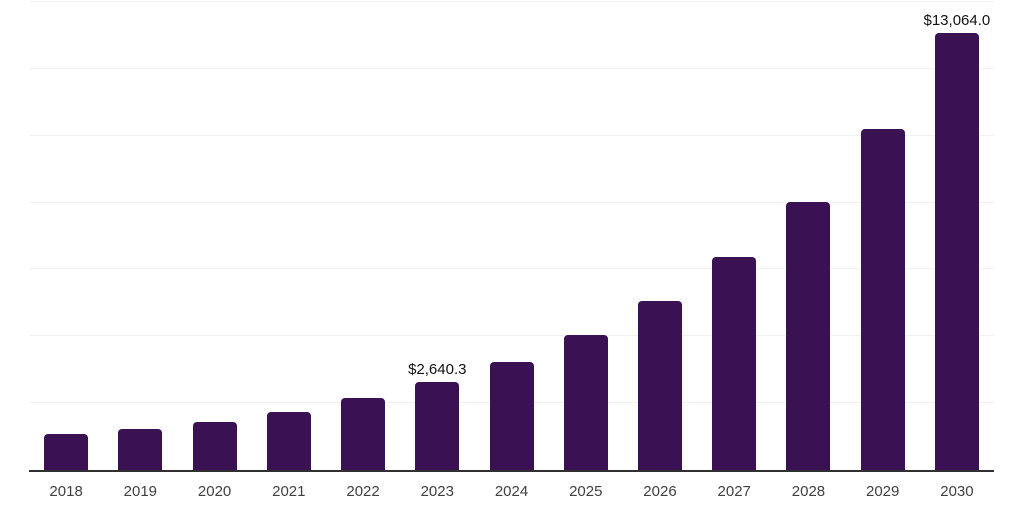  Describe the element at coordinates (437, 425) in the screenshot. I see `bar-2023` at that location.